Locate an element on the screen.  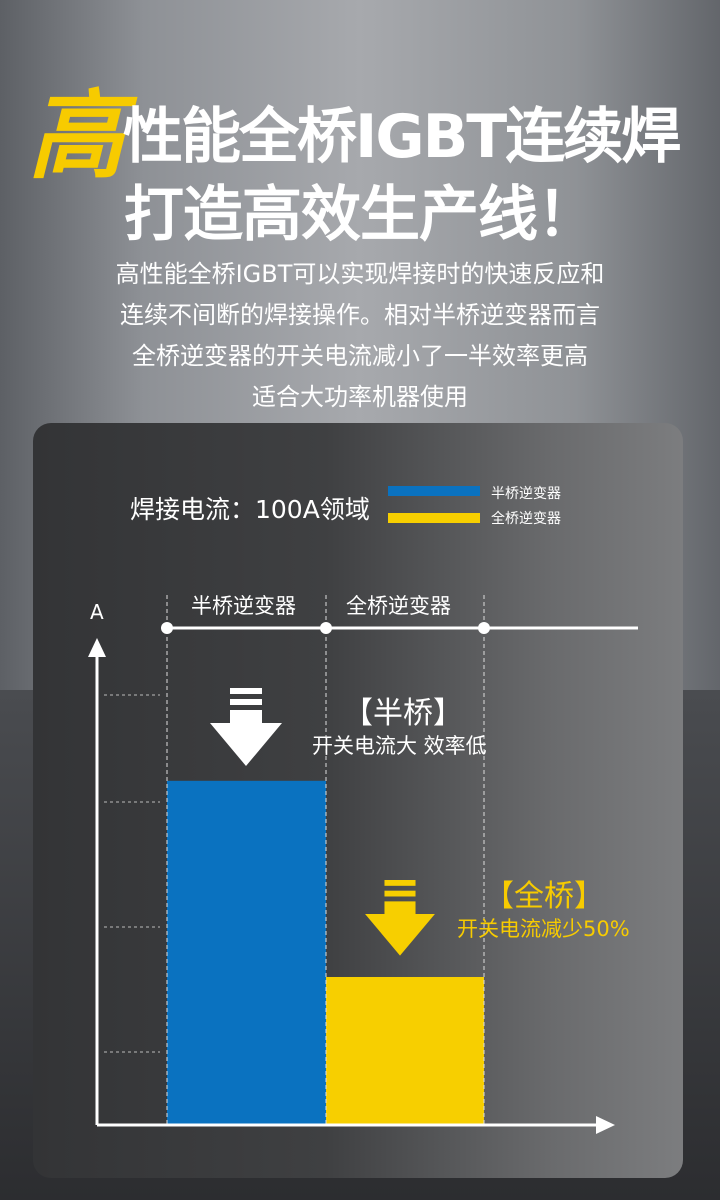
annotation-half-text: 开关电流大 效率低 is located at coordinates (399, 746).